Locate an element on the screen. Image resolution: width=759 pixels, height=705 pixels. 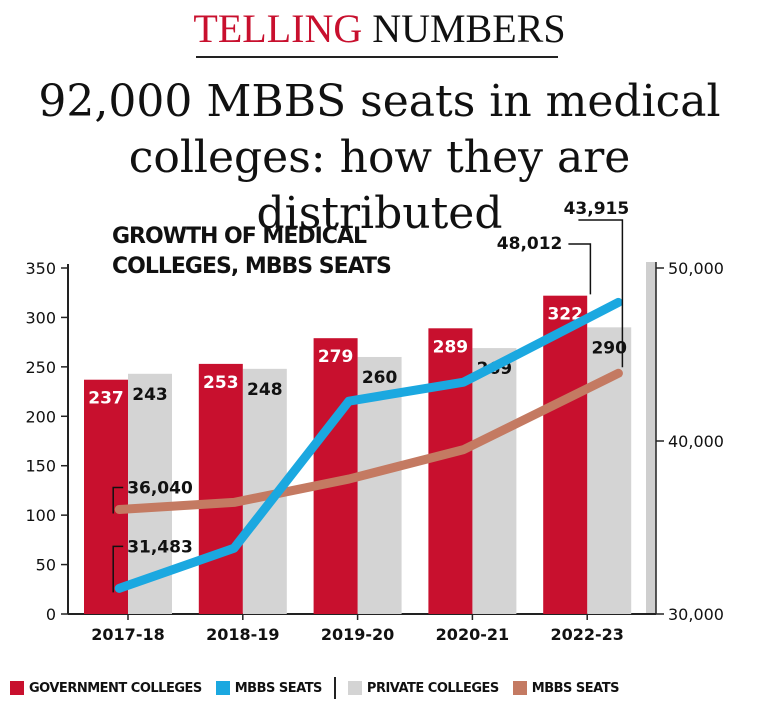
left-axis-tick-label: 100 is located at coordinates (40, 515).